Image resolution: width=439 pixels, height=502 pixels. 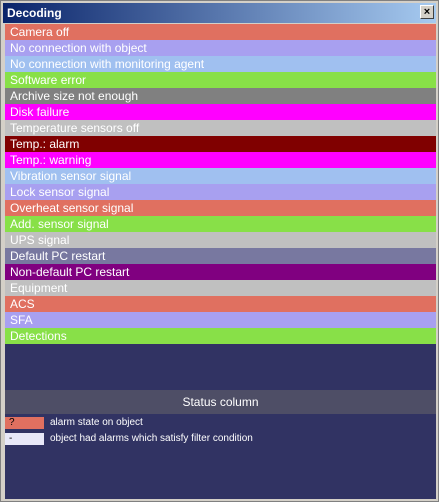 What do you see at coordinates (24, 439) in the screenshot?
I see `status-swatch: -` at bounding box center [24, 439].